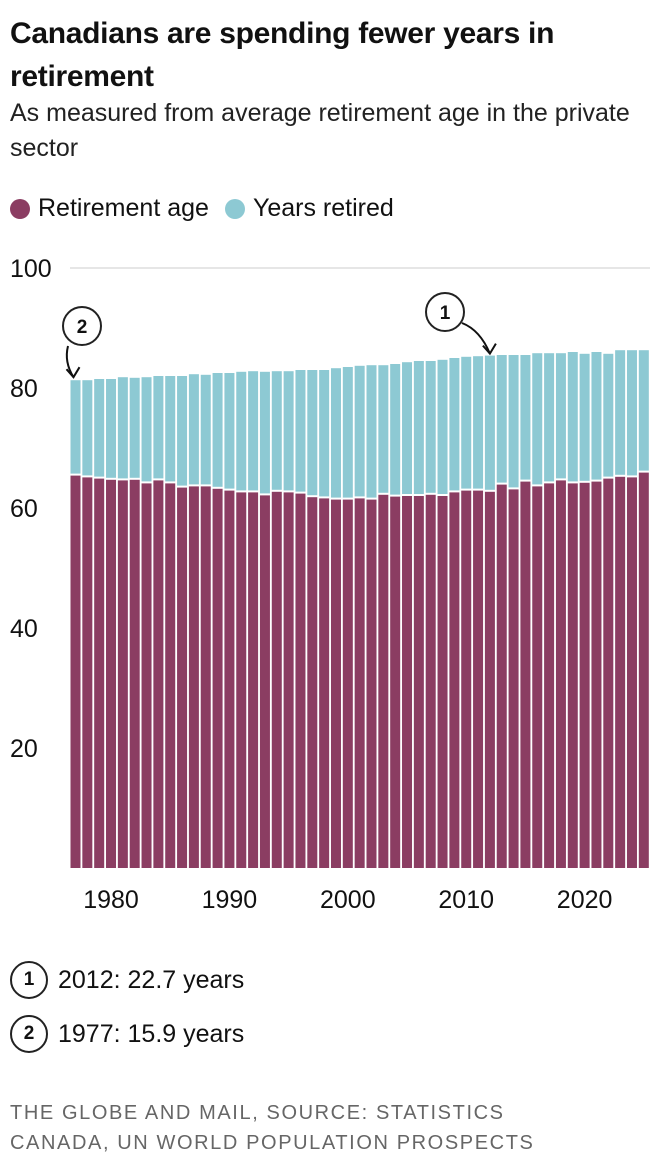  I want to click on annotation-marker-label: 1, so click(445, 313).